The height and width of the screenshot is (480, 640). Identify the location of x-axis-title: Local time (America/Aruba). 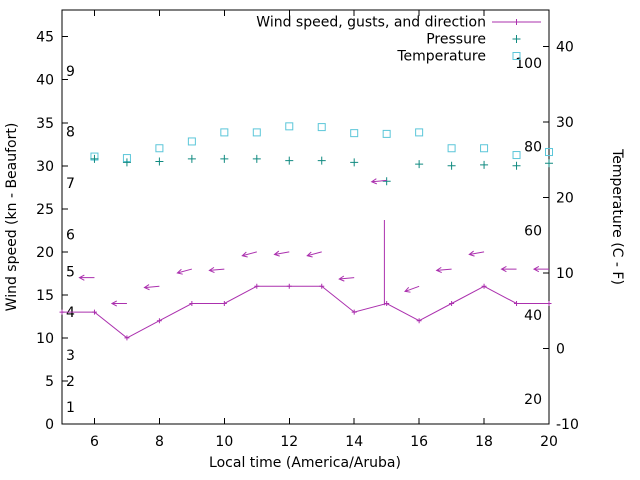
(305, 463).